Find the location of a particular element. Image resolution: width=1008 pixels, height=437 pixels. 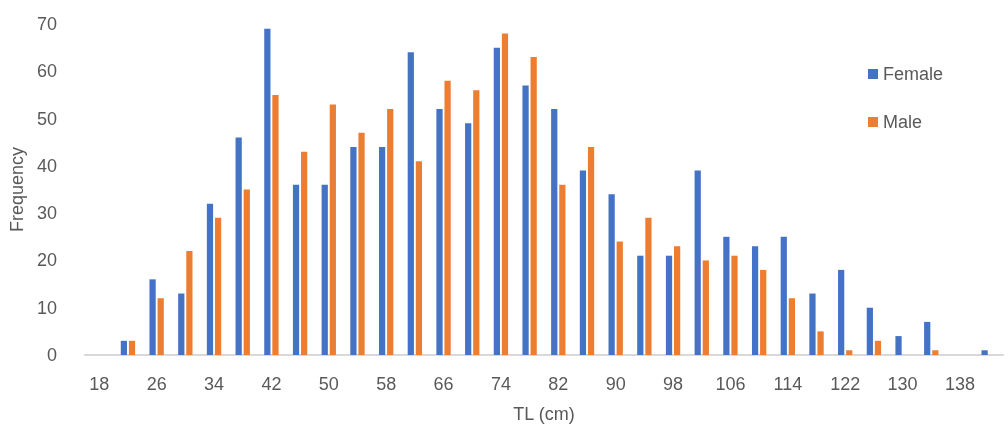

x-tick-label: 66 is located at coordinates (443, 384).